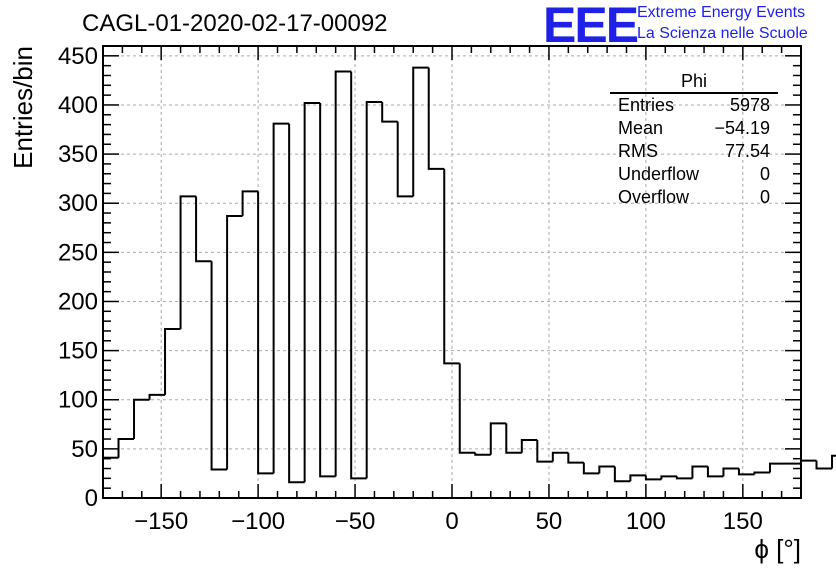 This screenshot has width=836, height=572. What do you see at coordinates (23, 107) in the screenshot?
I see `y-axis-label: Entries/bin` at bounding box center [23, 107].